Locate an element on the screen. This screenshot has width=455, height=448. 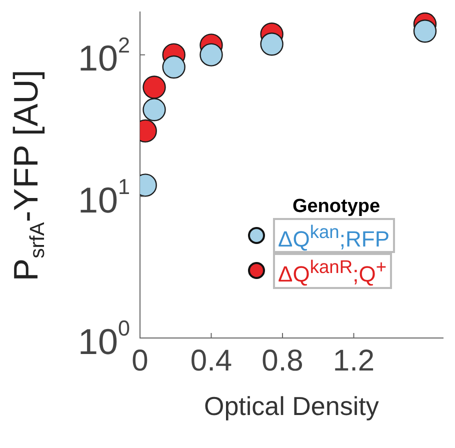
x-axis-title: Optical Density is located at coordinates (291, 406).